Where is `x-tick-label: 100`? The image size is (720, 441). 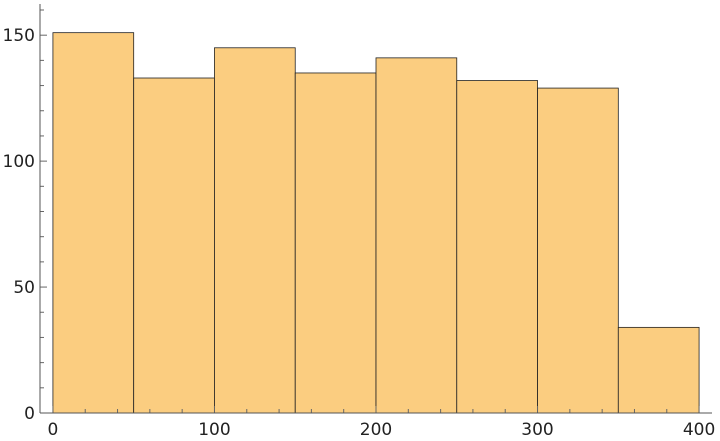 x-tick-label: 100 is located at coordinates (214, 430).